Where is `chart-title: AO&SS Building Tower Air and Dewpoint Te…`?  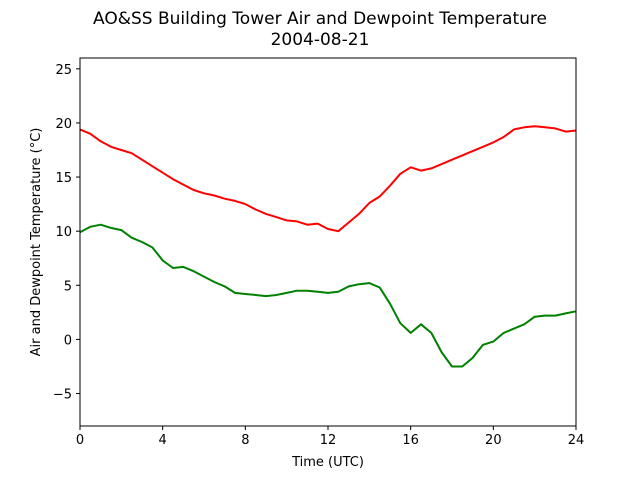 chart-title: AO&SS Building Tower Air and Dewpoint Te… is located at coordinates (320, 19).